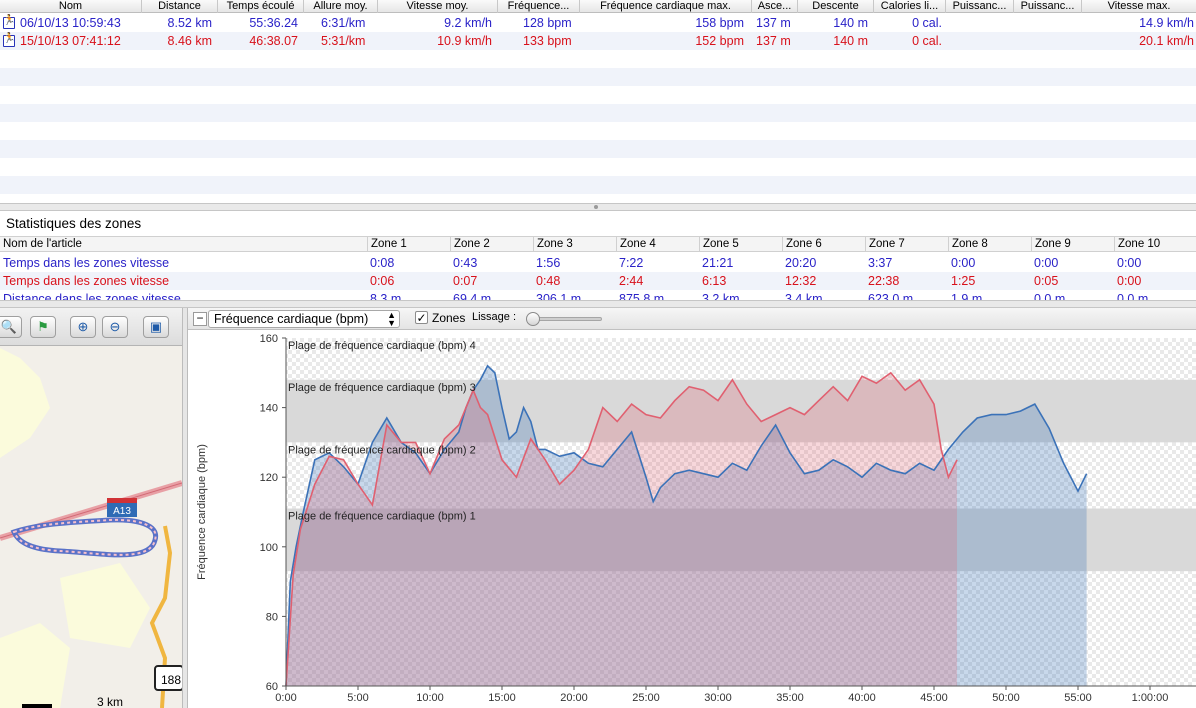 The width and height of the screenshot is (1196, 708). I want to click on x-tick-label: 5:00, so click(357, 698).